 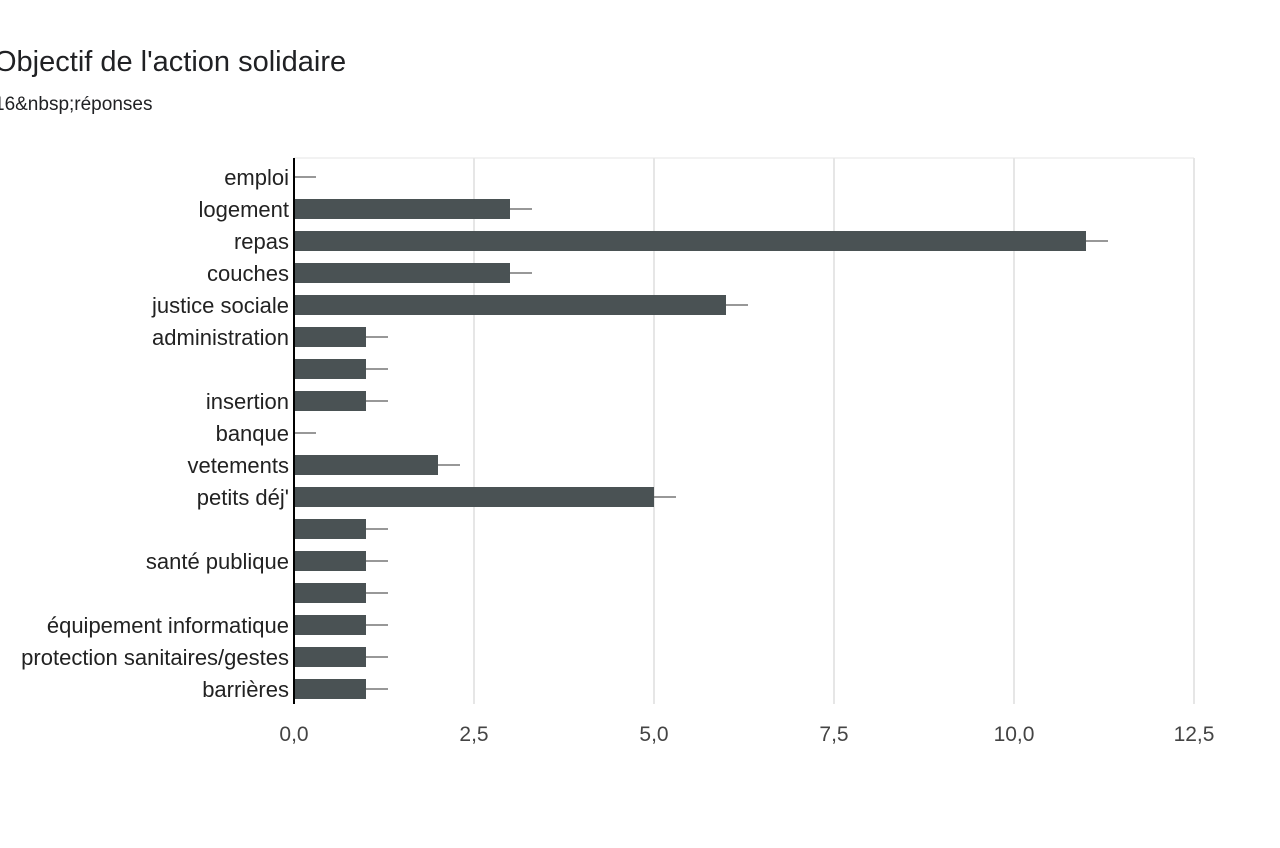 I want to click on x-tick-label: 5,0, so click(x=653, y=734).